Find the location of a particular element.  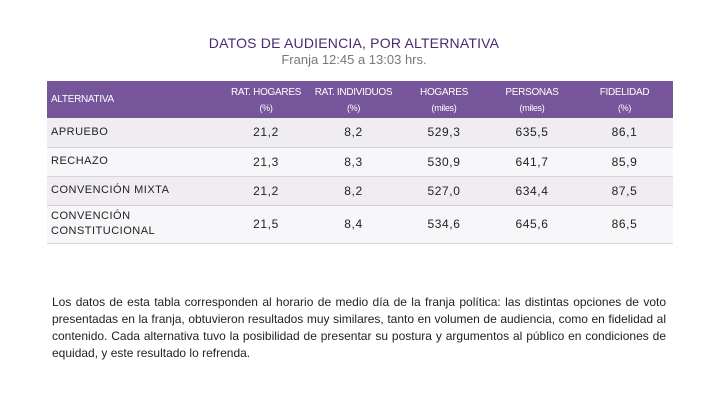

cell-rat-individuos: 8,3 is located at coordinates (353, 162).